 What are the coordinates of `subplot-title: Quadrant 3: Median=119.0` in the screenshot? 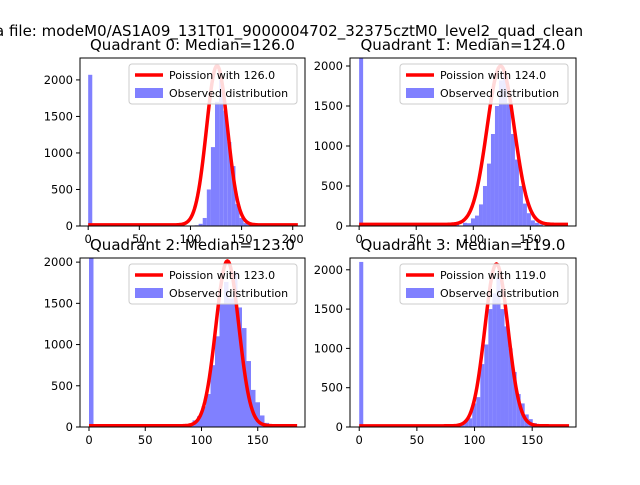 It's located at (463, 245).